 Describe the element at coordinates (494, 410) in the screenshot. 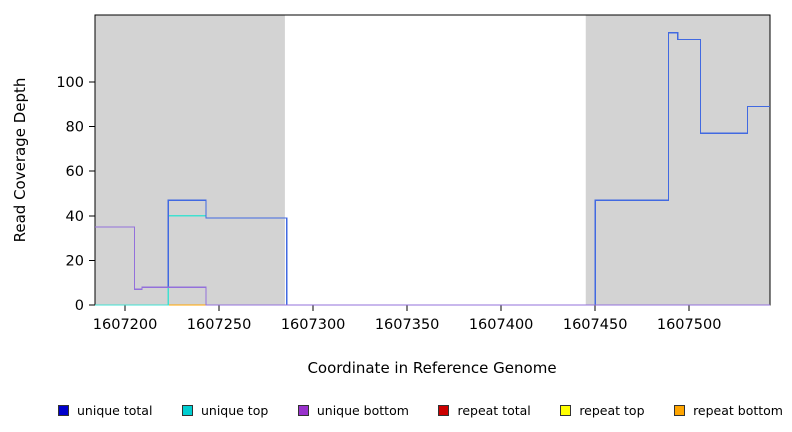

I see `legend-label: repeat total` at that location.